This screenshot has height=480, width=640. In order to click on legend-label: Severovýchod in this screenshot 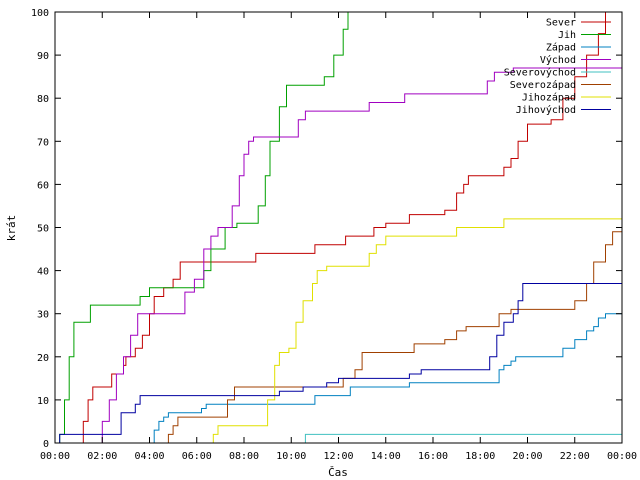, I will do `click(540, 73)`.